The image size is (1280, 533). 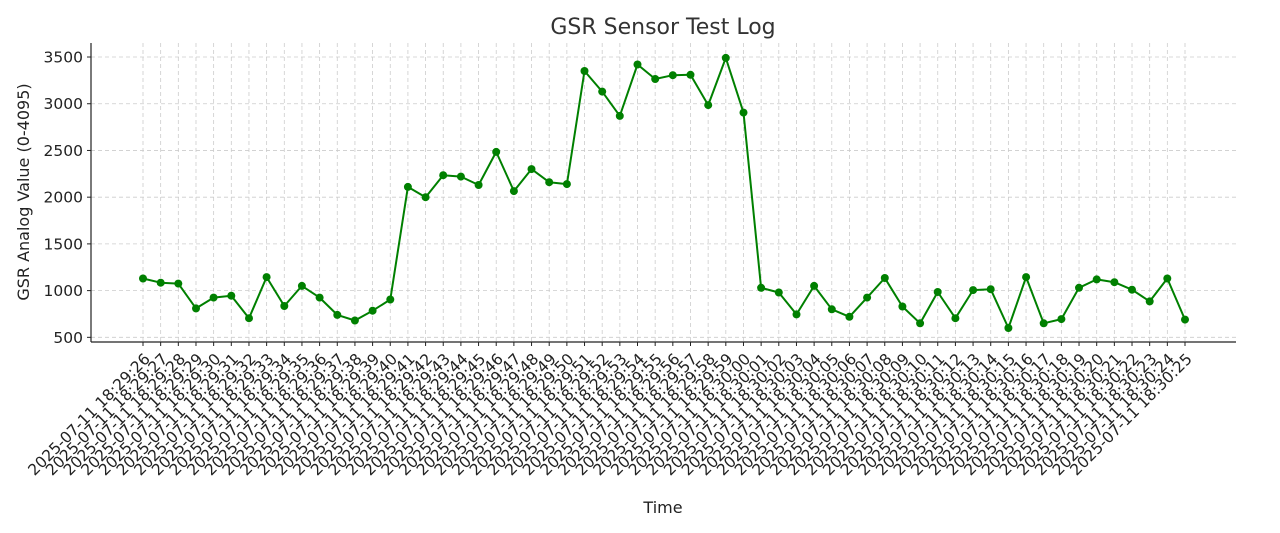 I want to click on y-tick-label: 3500, so click(x=63, y=58).